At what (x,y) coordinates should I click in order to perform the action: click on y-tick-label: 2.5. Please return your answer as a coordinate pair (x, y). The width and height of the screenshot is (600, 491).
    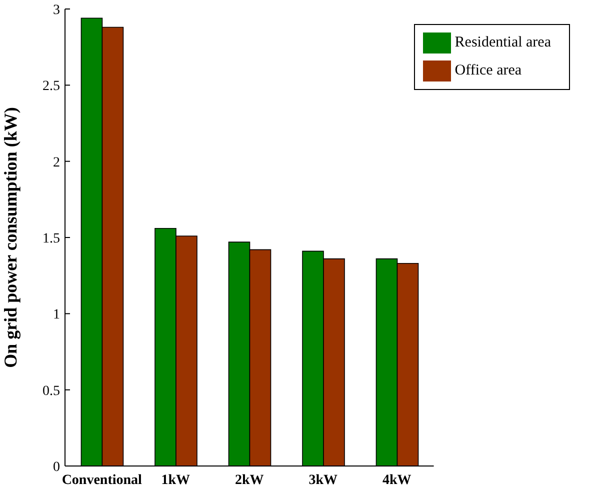
    Looking at the image, I should click on (51, 86).